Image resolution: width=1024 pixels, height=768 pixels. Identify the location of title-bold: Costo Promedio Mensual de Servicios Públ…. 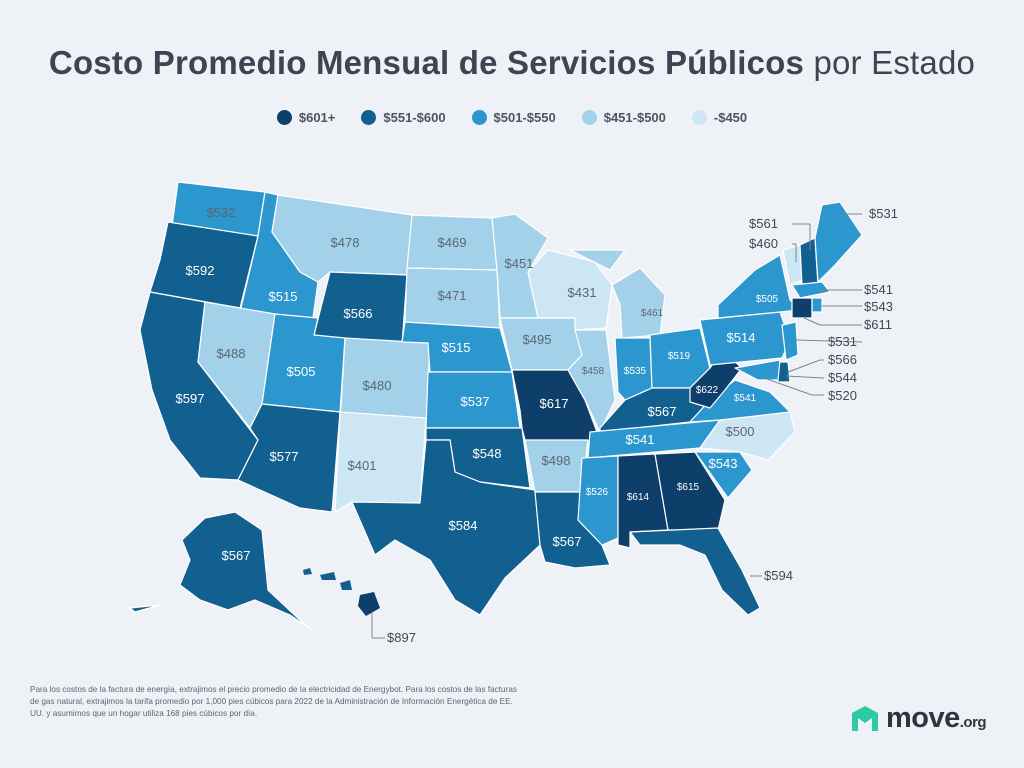
(426, 62).